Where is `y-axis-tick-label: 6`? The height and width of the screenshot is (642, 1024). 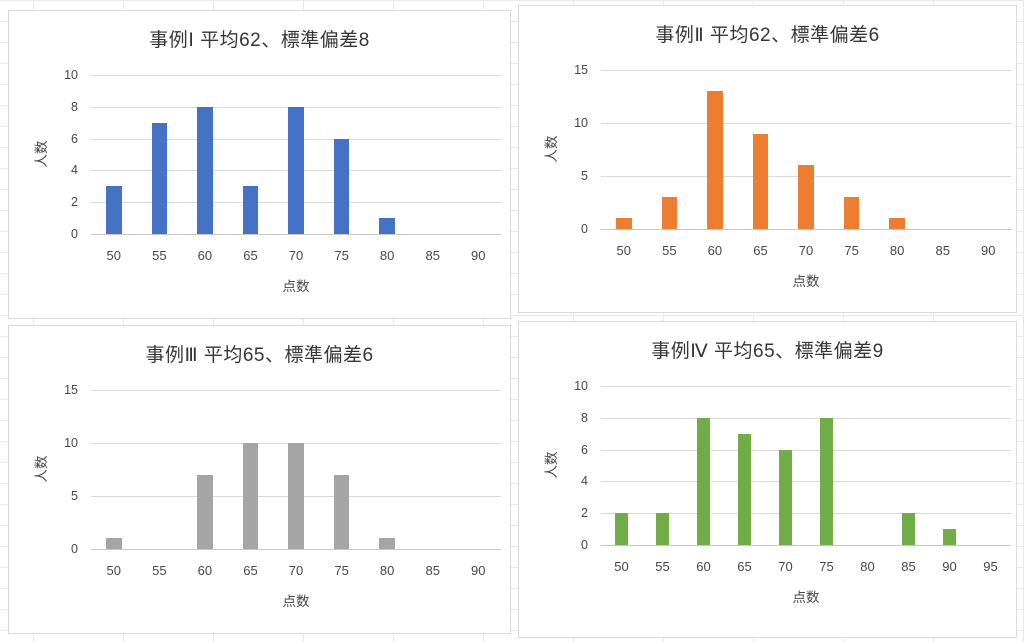 y-axis-tick-label: 6 is located at coordinates (584, 449).